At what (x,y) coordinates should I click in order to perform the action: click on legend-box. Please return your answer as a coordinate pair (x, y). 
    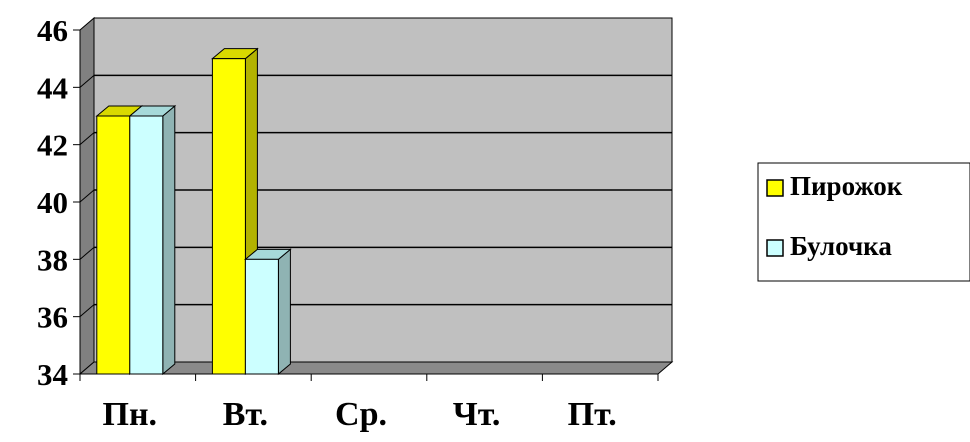
    Looking at the image, I should click on (863, 222).